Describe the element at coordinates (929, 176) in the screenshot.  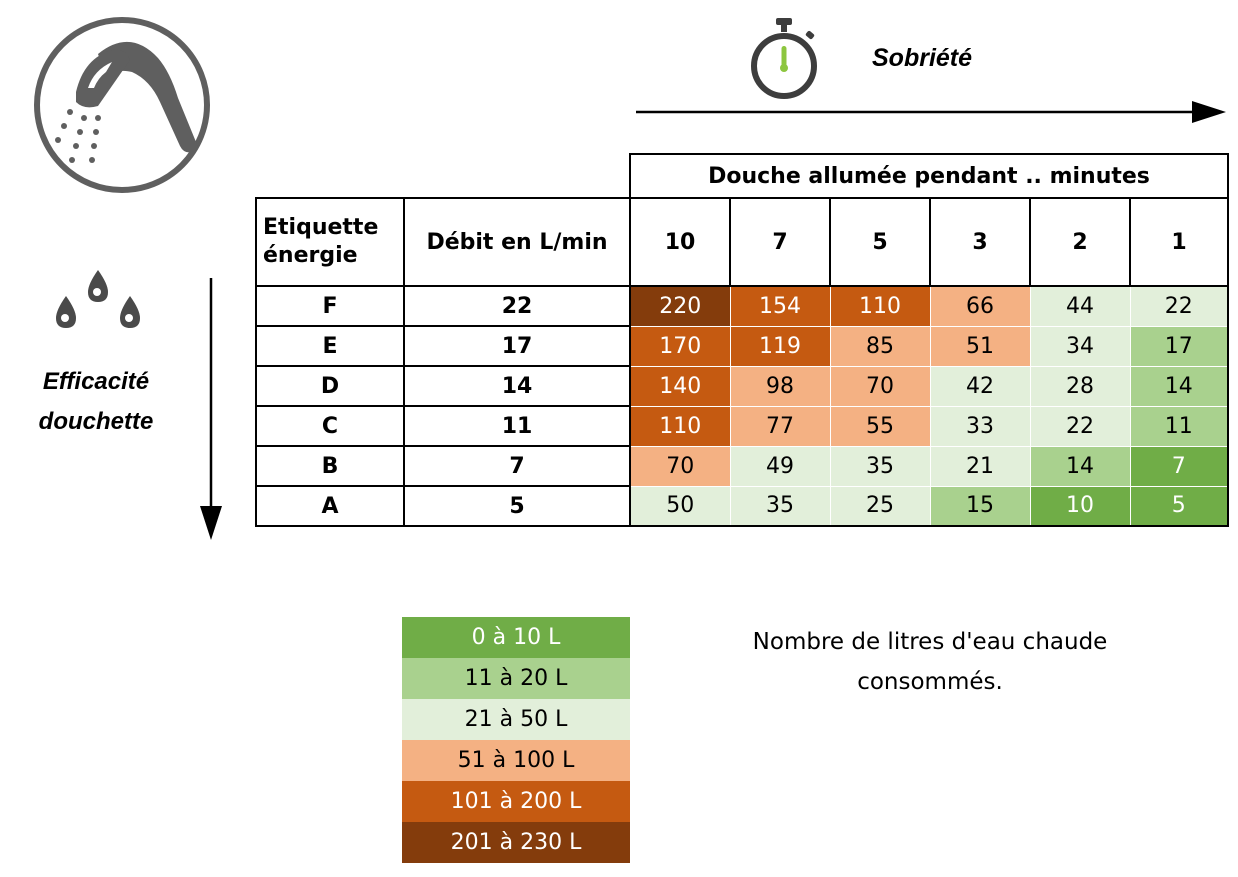
I see `table-title: Douche allumée pendant .. minutes` at that location.